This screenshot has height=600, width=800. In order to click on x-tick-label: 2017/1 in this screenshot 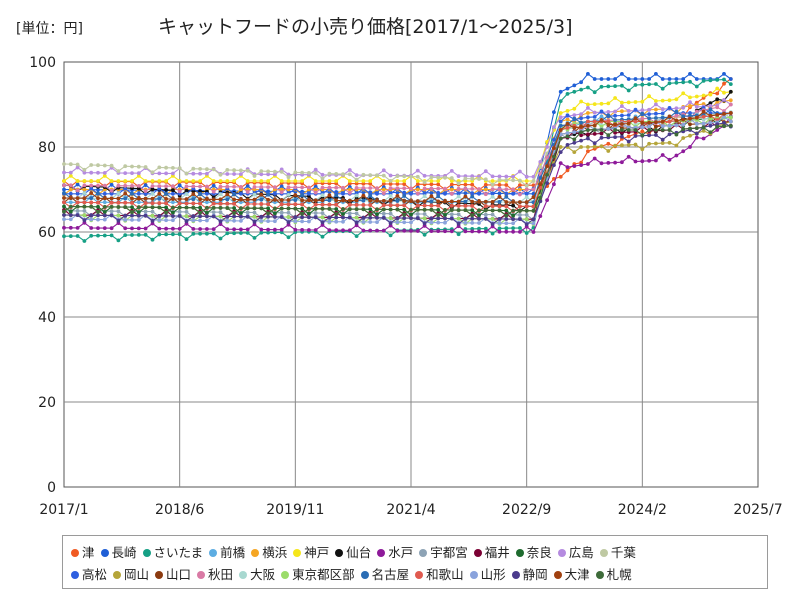, I will do `click(63, 510)`.